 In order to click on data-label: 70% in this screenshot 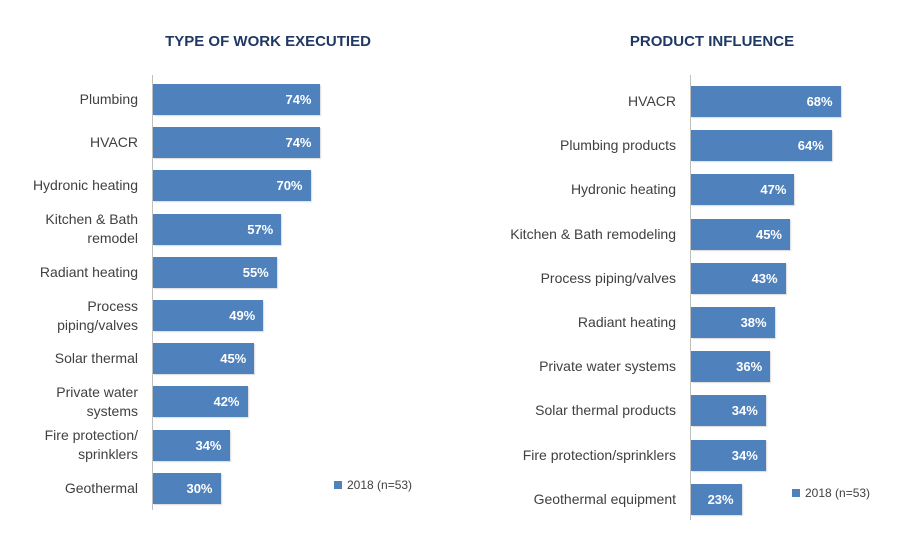, I will do `click(289, 186)`.